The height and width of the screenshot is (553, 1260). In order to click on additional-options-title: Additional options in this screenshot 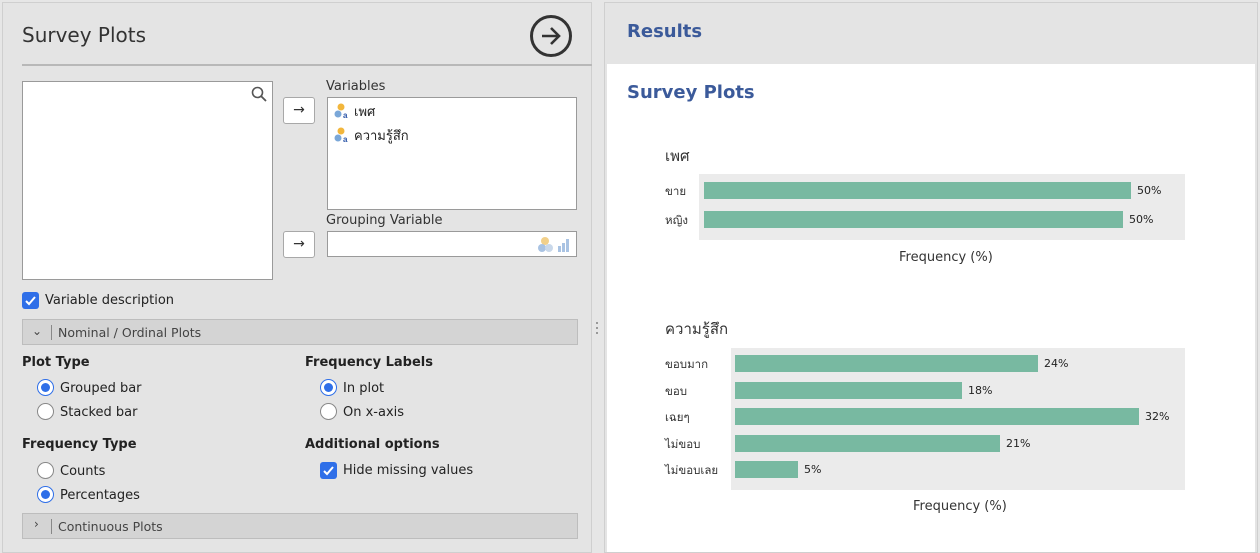, I will do `click(372, 444)`.